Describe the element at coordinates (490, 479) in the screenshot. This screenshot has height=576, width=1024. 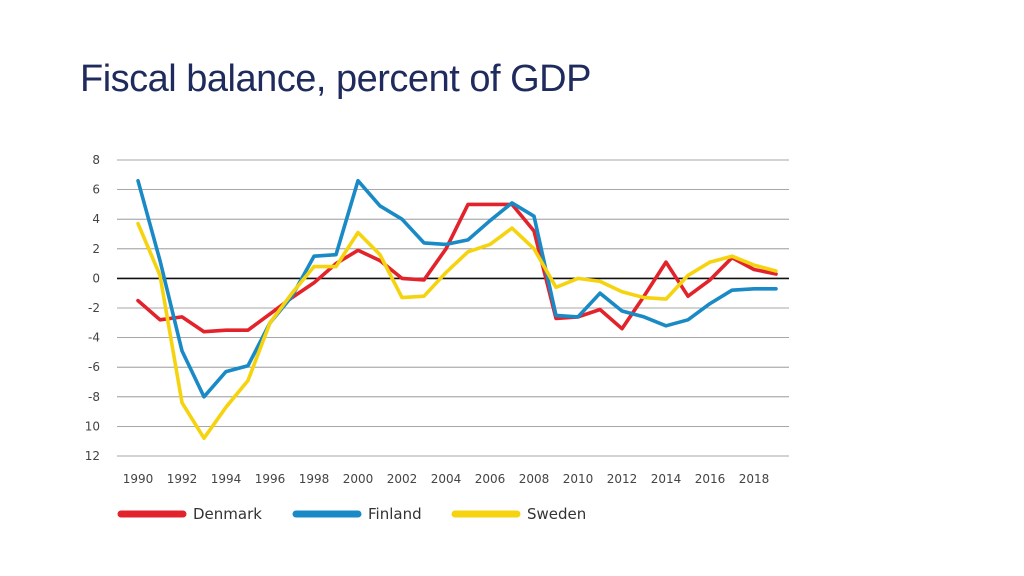
I see `x-tick-label: 2006` at that location.